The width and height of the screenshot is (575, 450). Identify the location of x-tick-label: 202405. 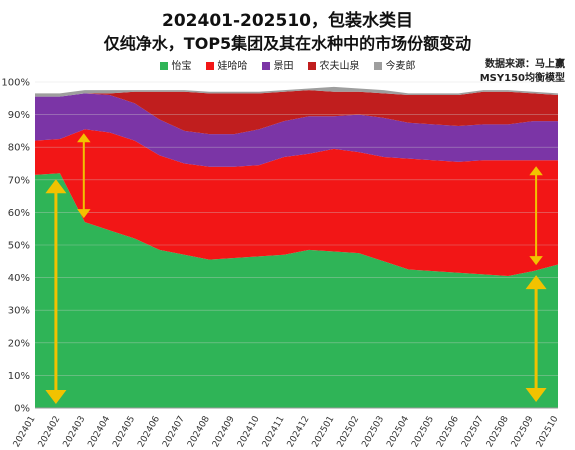
(124, 432).